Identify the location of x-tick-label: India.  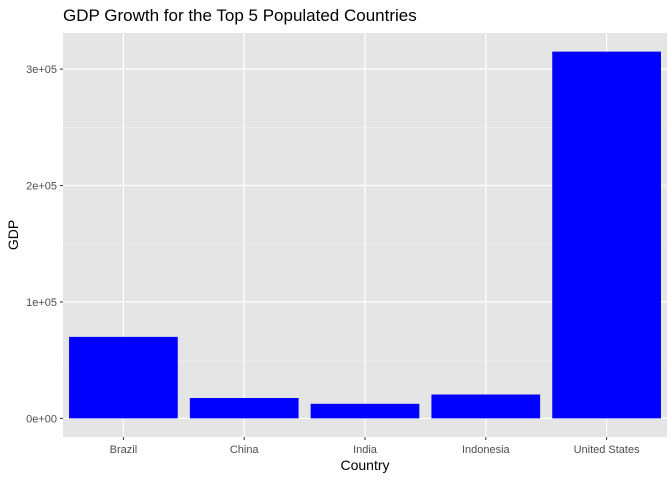
(365, 450).